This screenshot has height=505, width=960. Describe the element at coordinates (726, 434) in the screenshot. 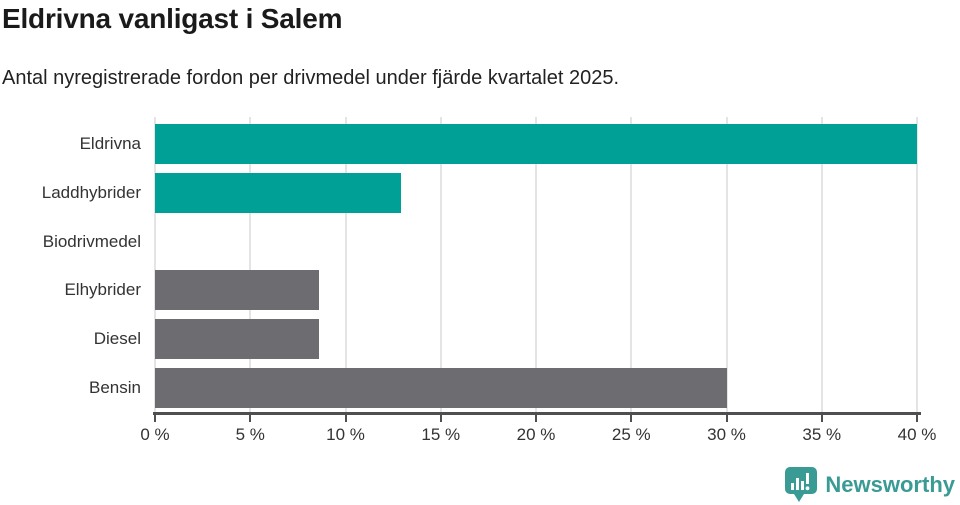

I see `x-tick-label: 30 %` at that location.